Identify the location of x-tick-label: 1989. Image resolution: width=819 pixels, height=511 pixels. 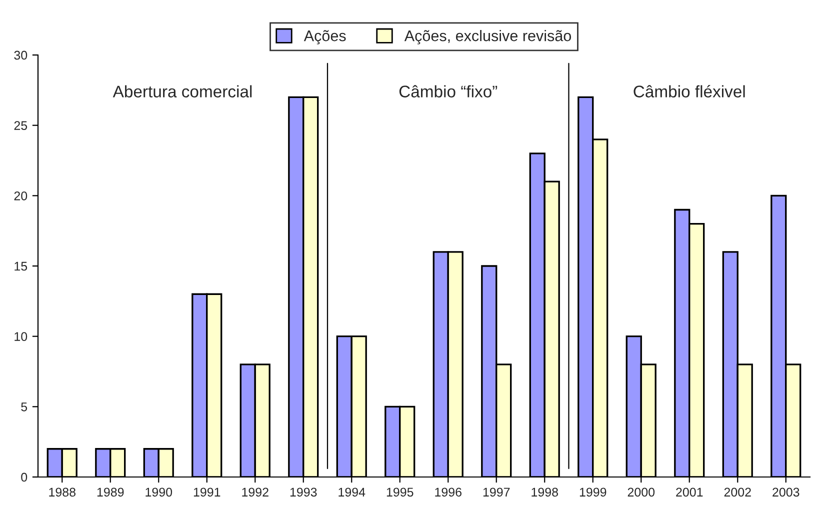
(110, 492).